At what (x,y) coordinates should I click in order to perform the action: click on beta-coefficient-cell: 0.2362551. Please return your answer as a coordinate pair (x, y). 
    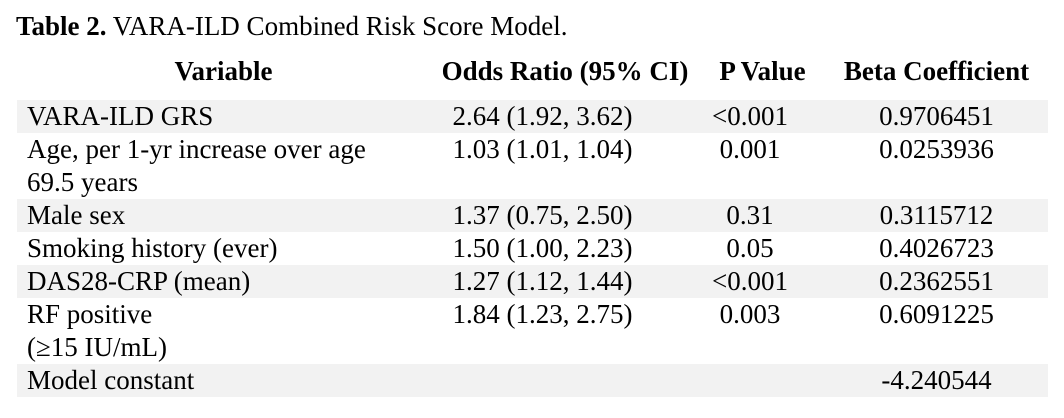
    Looking at the image, I should click on (936, 281).